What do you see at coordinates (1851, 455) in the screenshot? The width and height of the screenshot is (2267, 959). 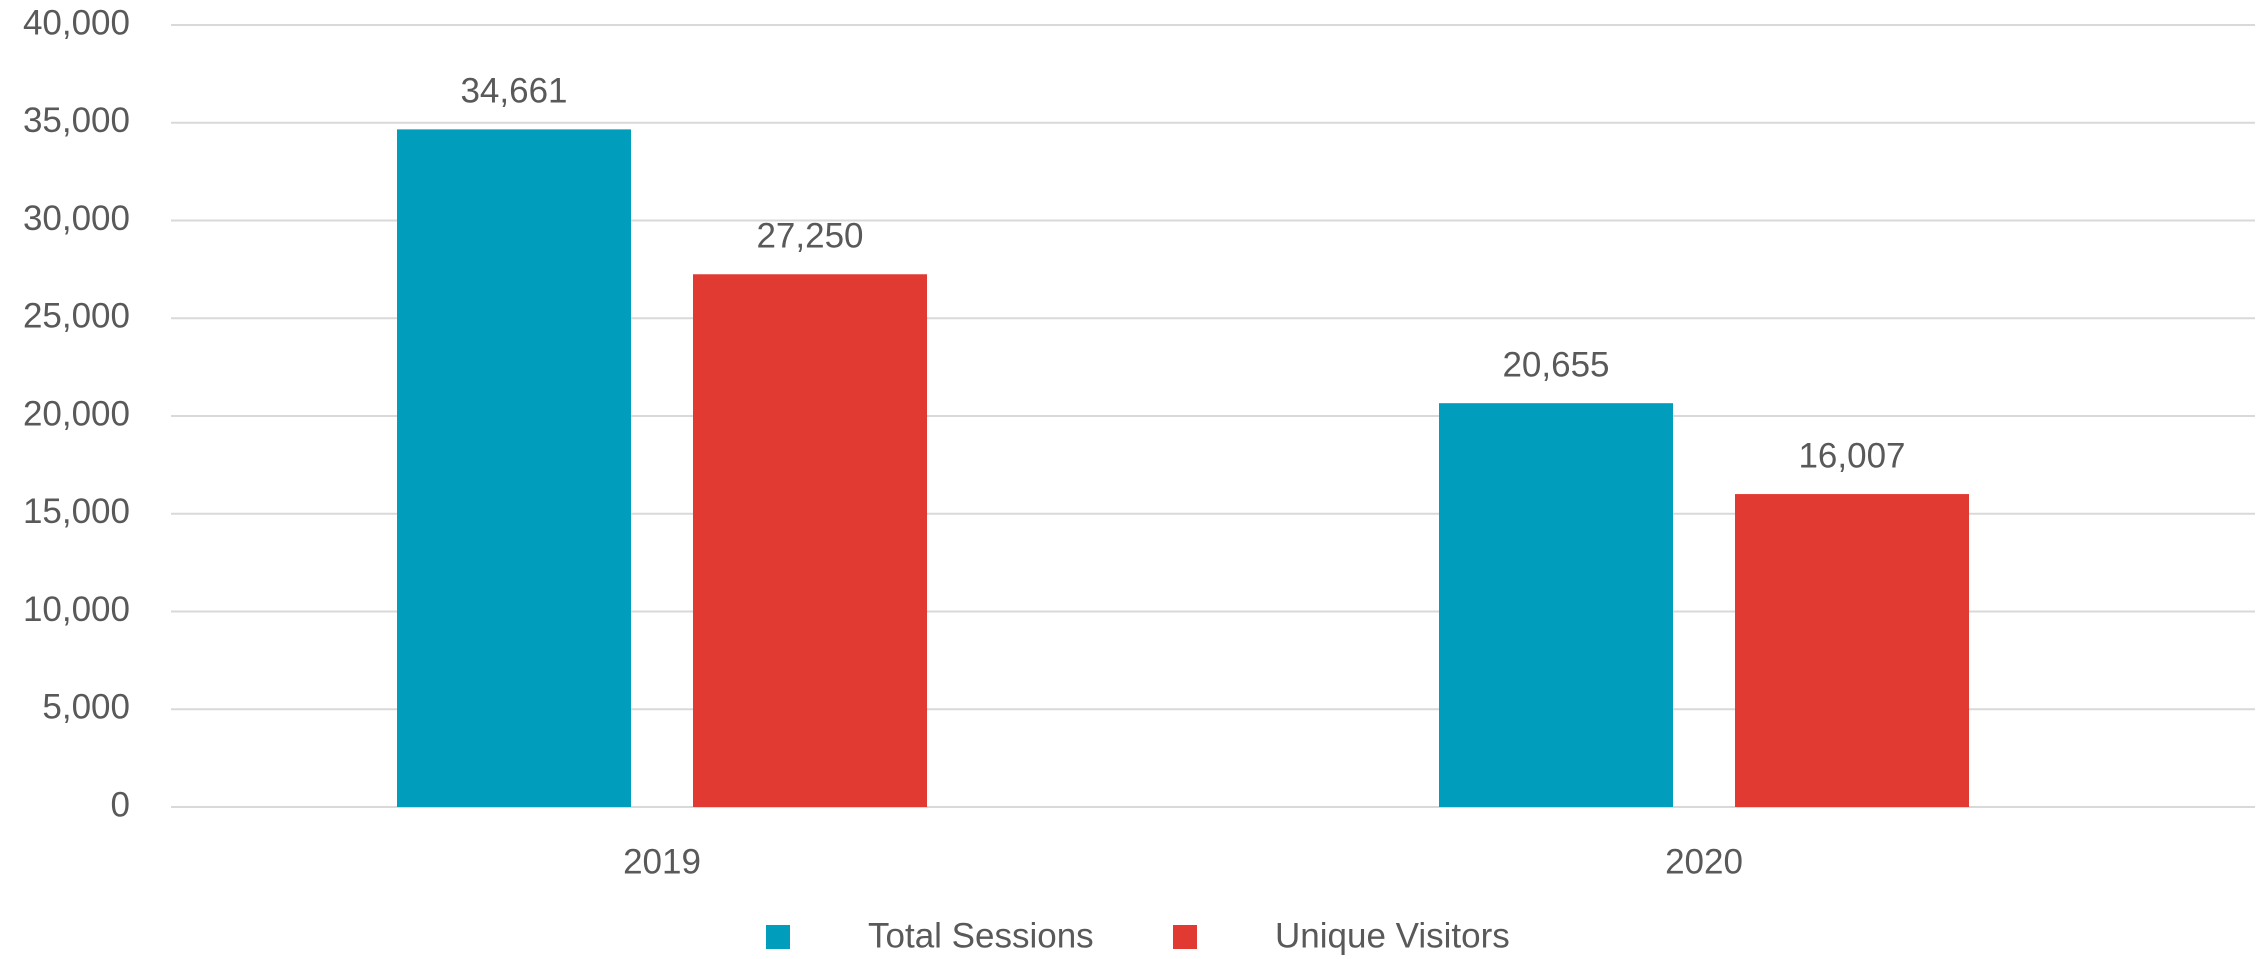 I see `data-label: 16,007` at bounding box center [1851, 455].